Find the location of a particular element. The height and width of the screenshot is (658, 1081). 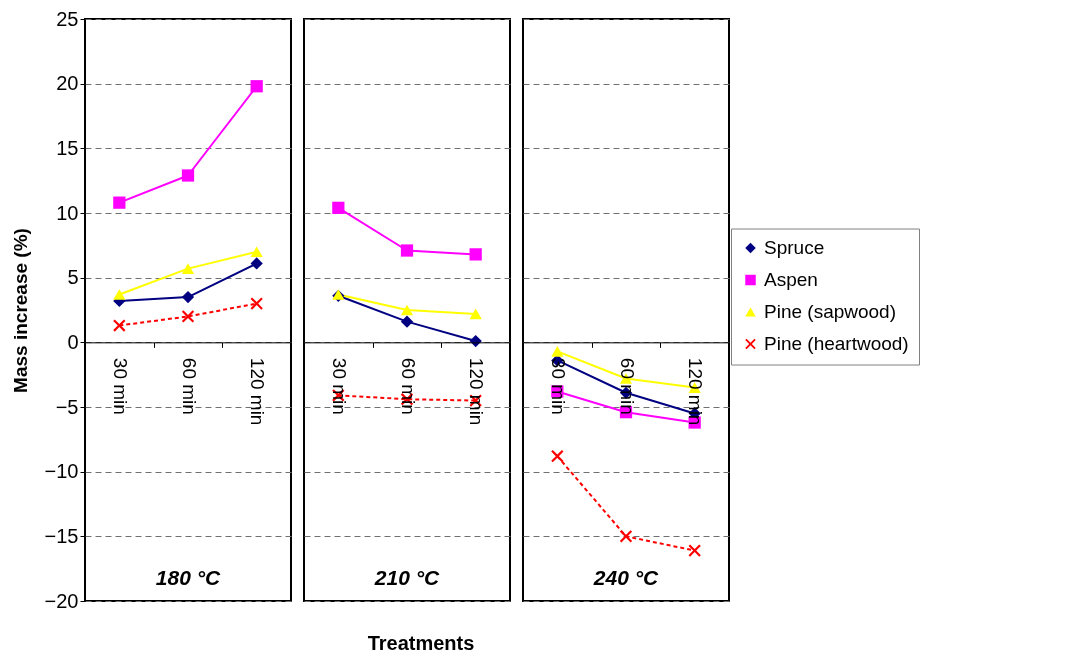

y-tick-label: 25 is located at coordinates (67, 18).